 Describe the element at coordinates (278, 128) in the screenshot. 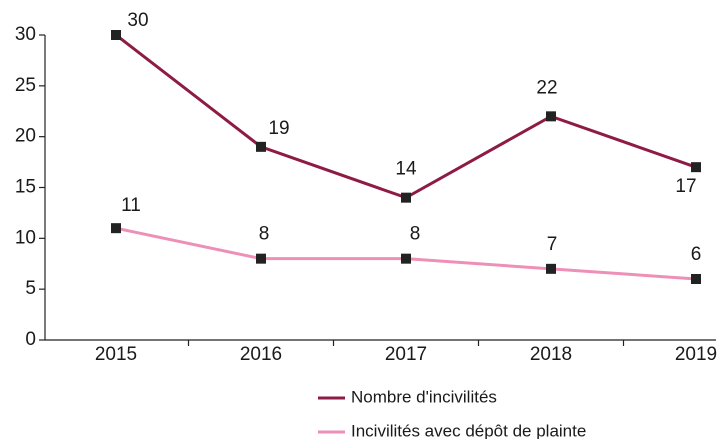

I see `data-label: 19` at that location.